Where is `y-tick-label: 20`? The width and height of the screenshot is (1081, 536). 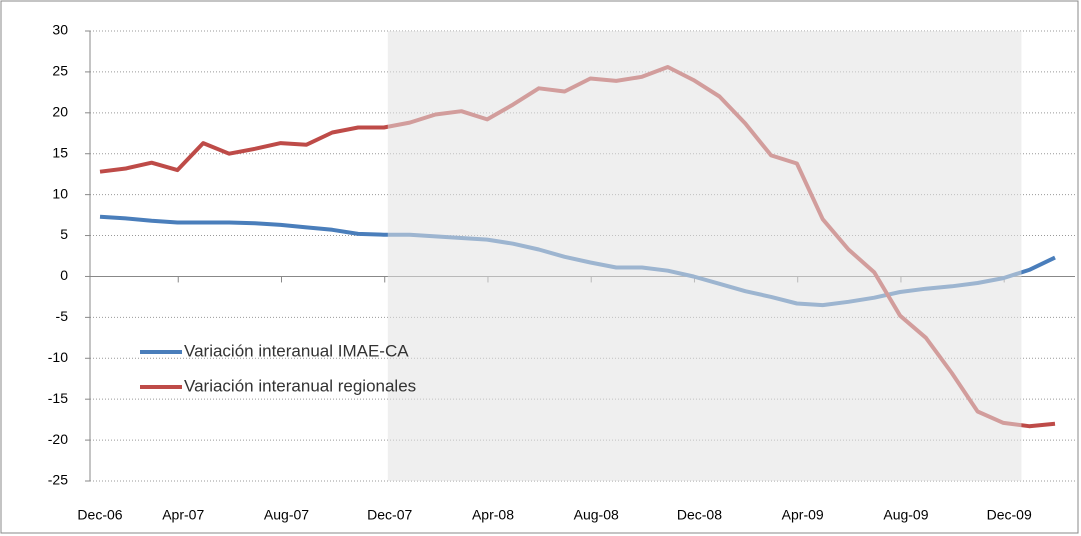
y-tick-label: 20 is located at coordinates (60, 112).